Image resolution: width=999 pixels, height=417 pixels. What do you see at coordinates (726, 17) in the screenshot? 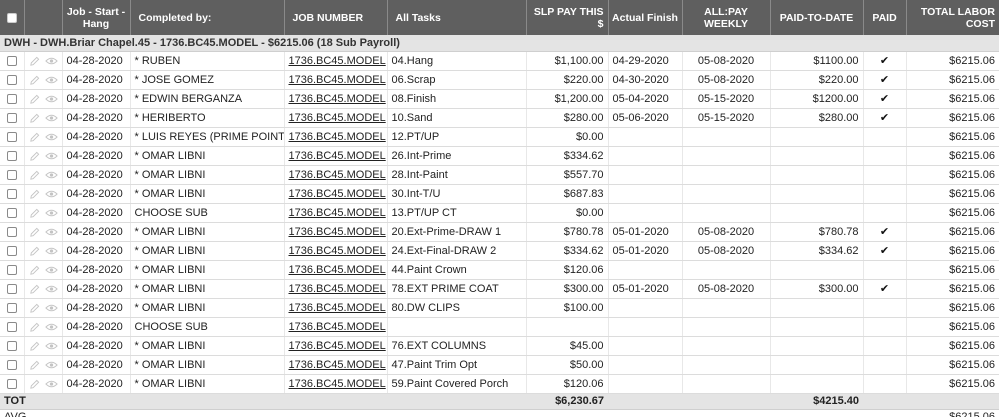
I see `header-all-pay-weekly: ALL:PAY WEEKLY` at bounding box center [726, 17].